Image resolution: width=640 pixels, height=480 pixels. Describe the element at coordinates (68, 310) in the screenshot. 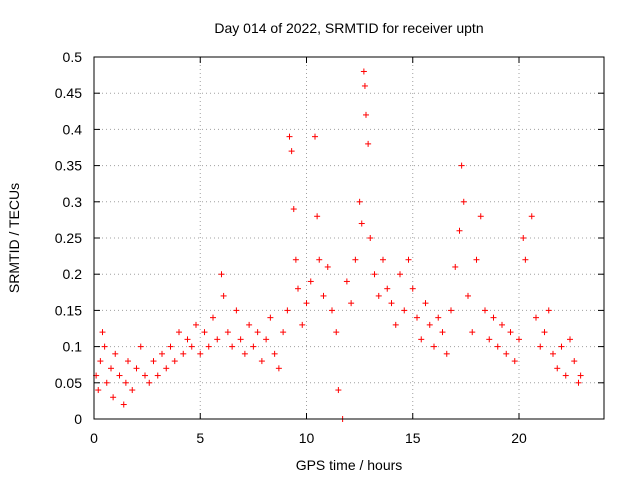

I see `y-tick-label: 0.15` at that location.